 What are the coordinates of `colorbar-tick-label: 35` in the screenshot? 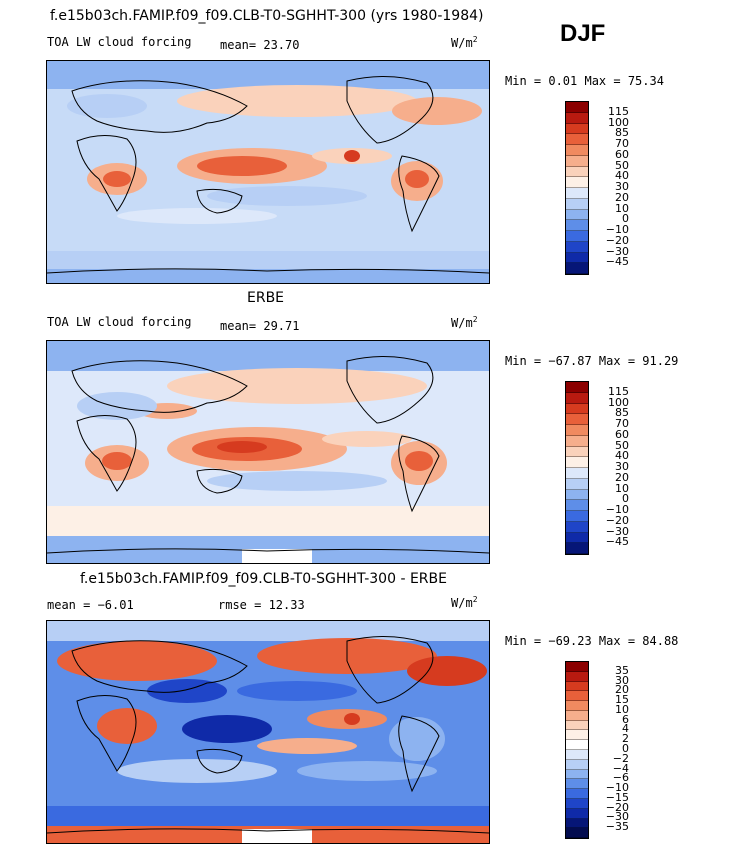 It's located at (622, 670).